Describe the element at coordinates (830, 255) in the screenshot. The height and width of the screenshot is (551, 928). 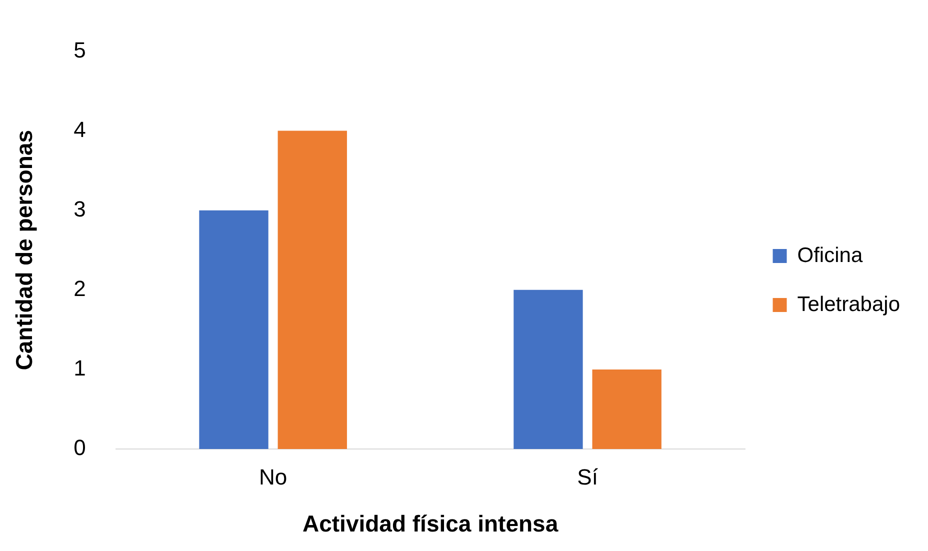
I see `legend-label: Oficina` at that location.